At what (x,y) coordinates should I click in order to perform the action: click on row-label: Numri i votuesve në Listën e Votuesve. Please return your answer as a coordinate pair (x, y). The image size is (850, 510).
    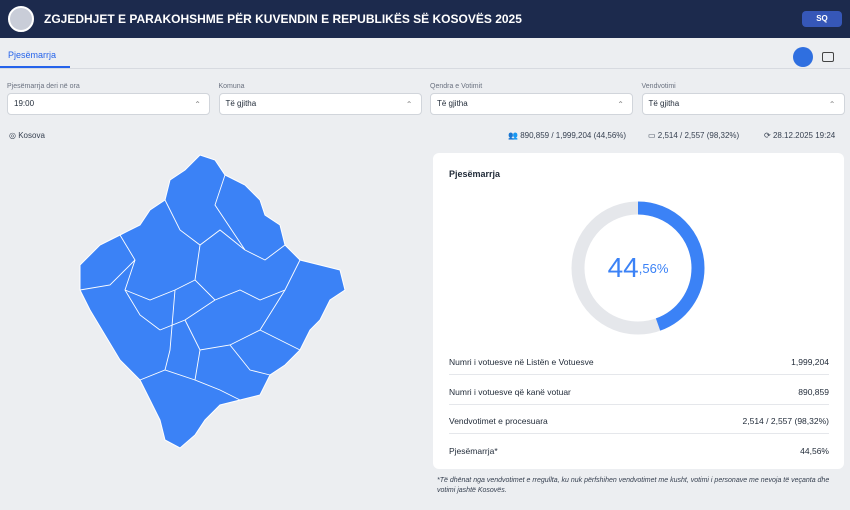
    Looking at the image, I should click on (521, 362).